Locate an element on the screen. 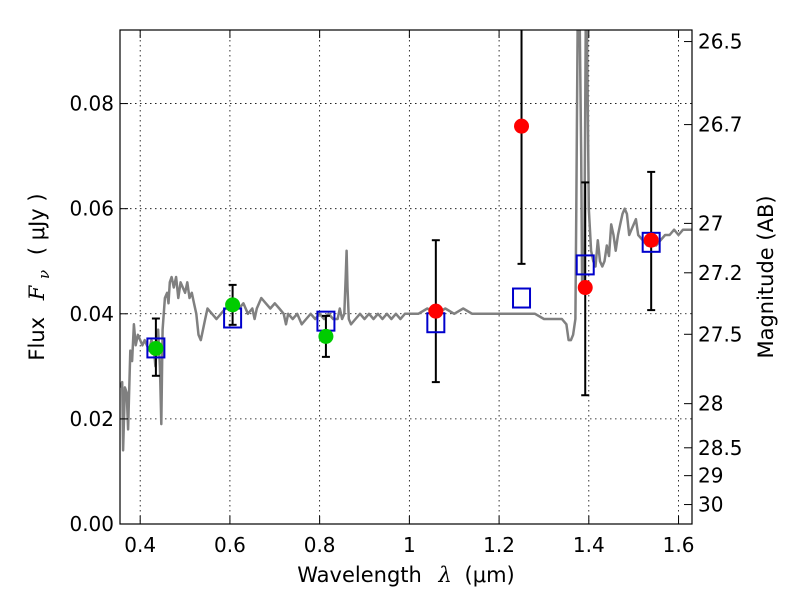 This screenshot has width=800, height=600. x-tick-label: 0.8 is located at coordinates (320, 545).